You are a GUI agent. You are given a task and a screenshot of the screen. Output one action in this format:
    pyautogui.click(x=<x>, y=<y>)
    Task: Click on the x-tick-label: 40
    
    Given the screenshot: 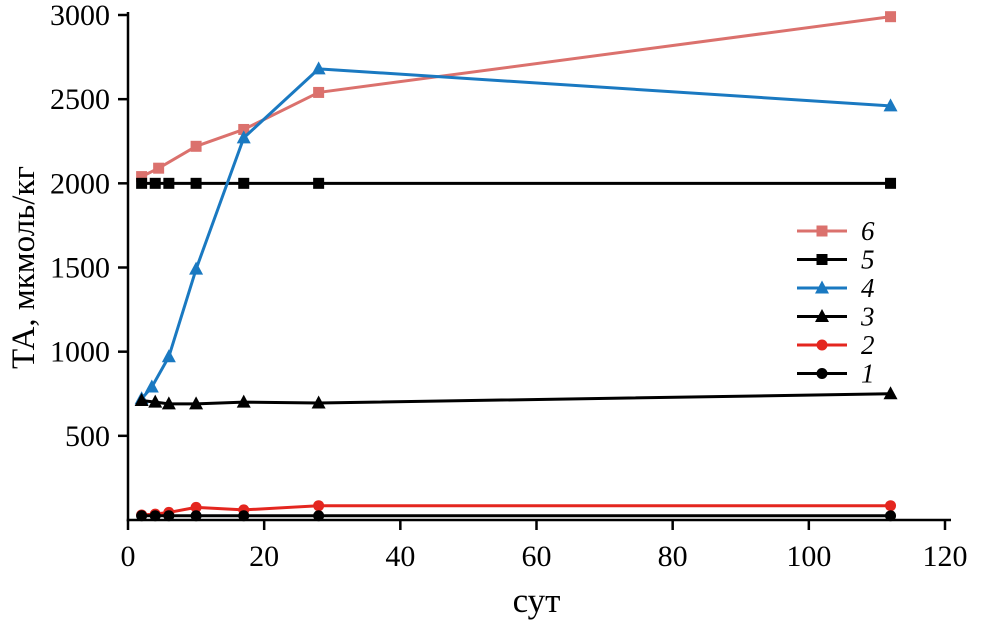 What is the action you would take?
    pyautogui.click(x=400, y=556)
    